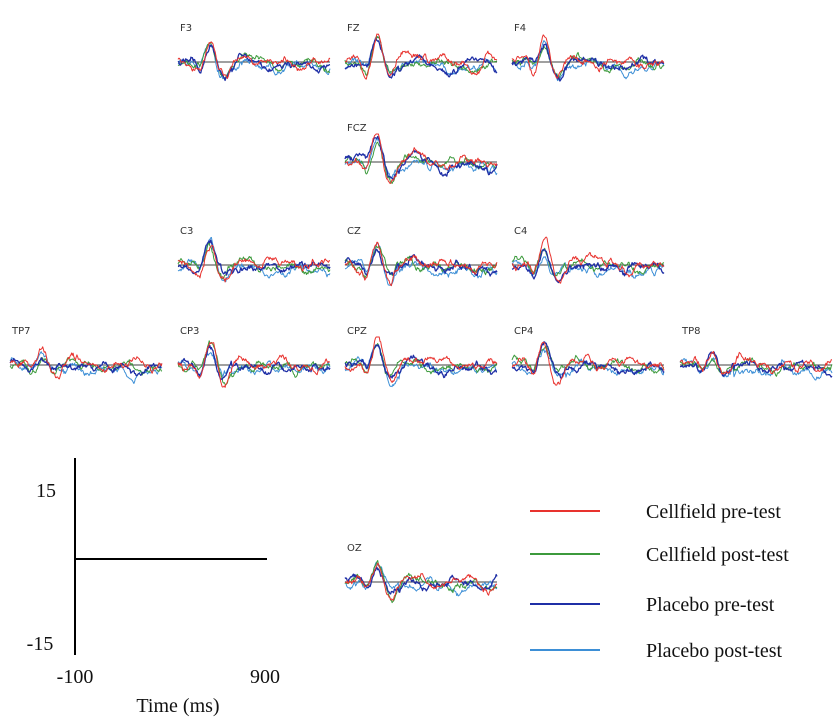  I want to click on channel-label-tp8: TP8, so click(691, 331).